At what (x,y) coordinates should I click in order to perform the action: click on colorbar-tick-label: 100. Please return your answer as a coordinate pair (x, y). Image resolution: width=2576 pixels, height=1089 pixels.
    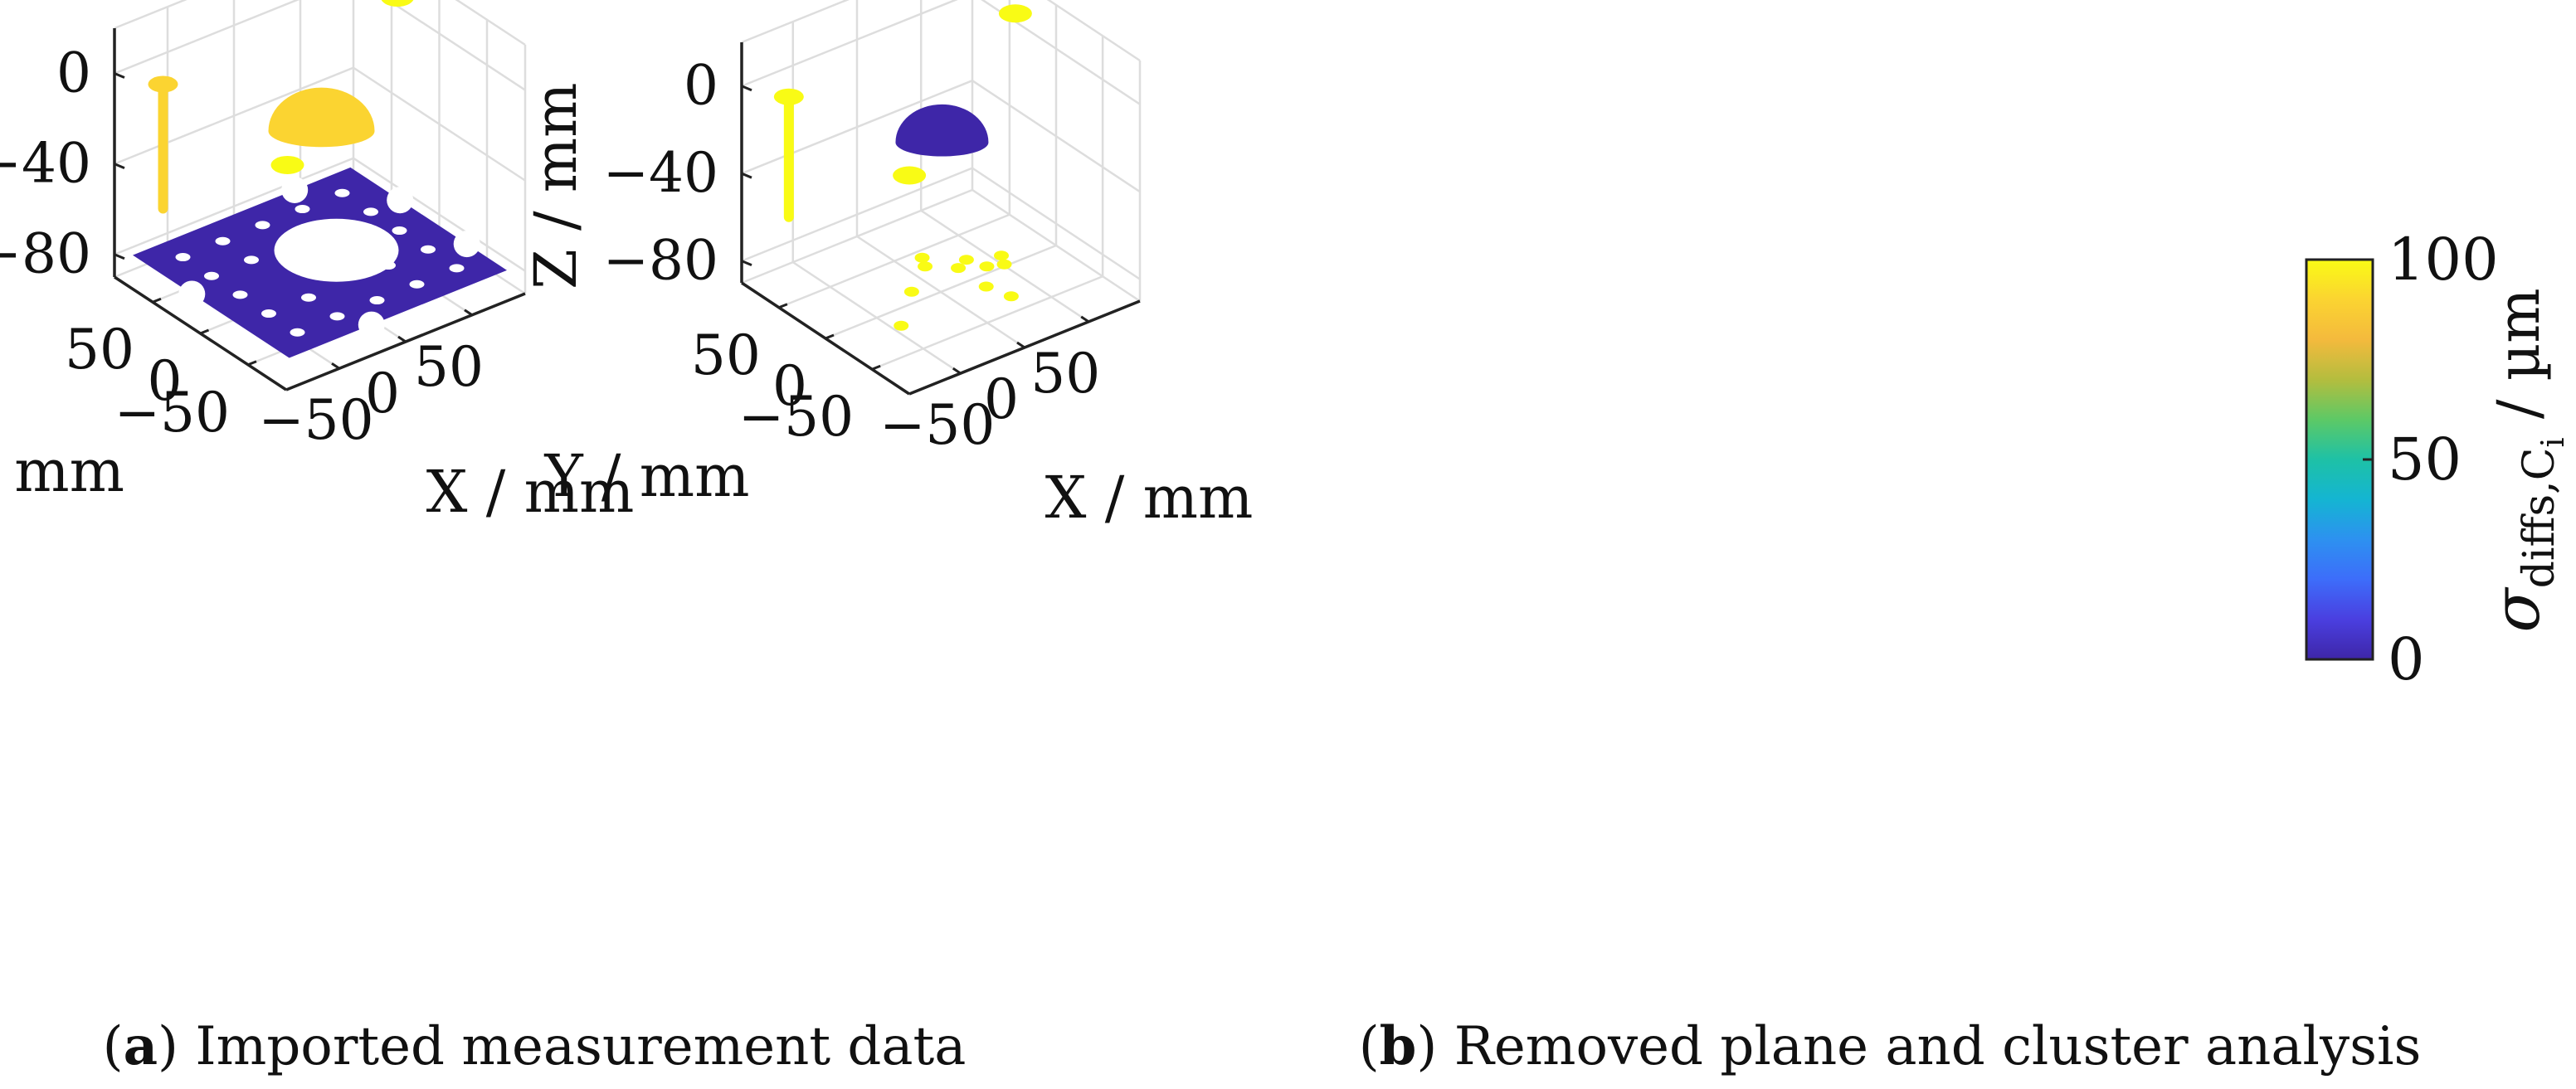
    Looking at the image, I should click on (2443, 260).